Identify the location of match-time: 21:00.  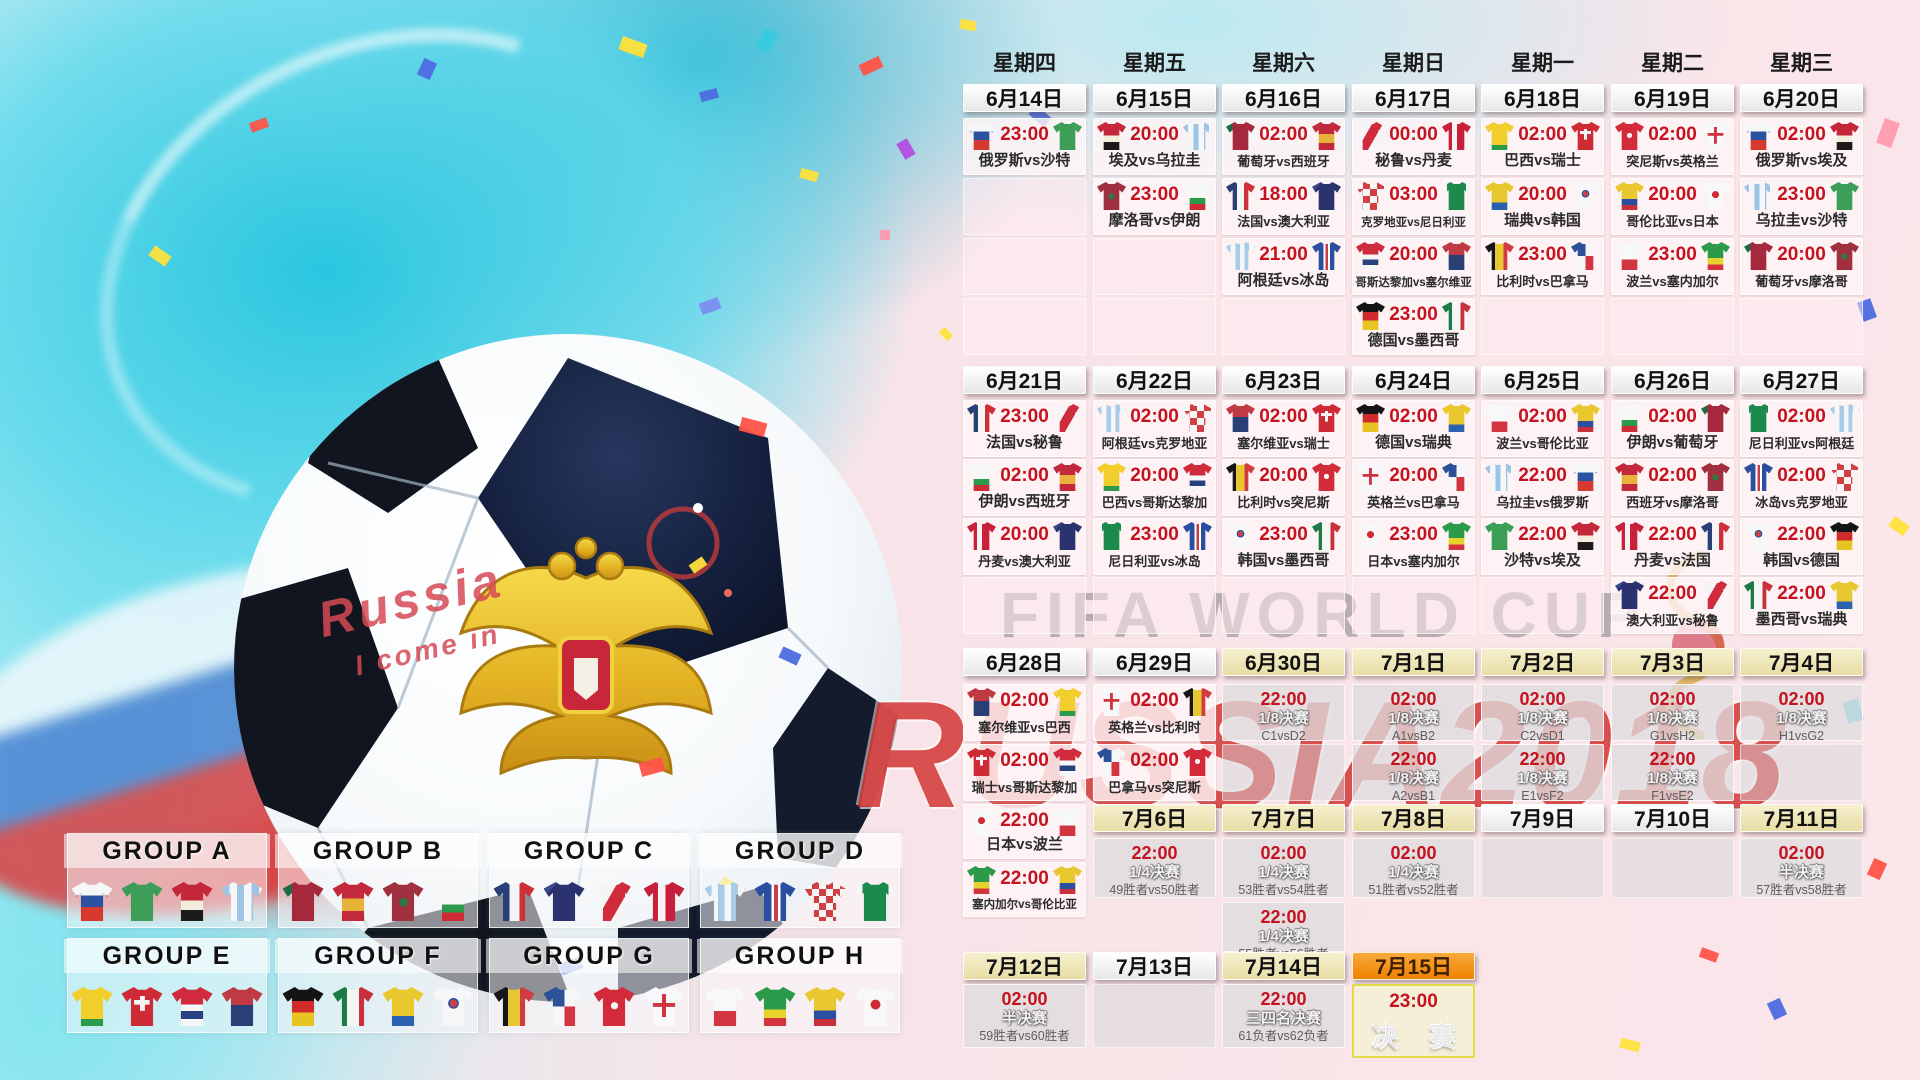
(1283, 254).